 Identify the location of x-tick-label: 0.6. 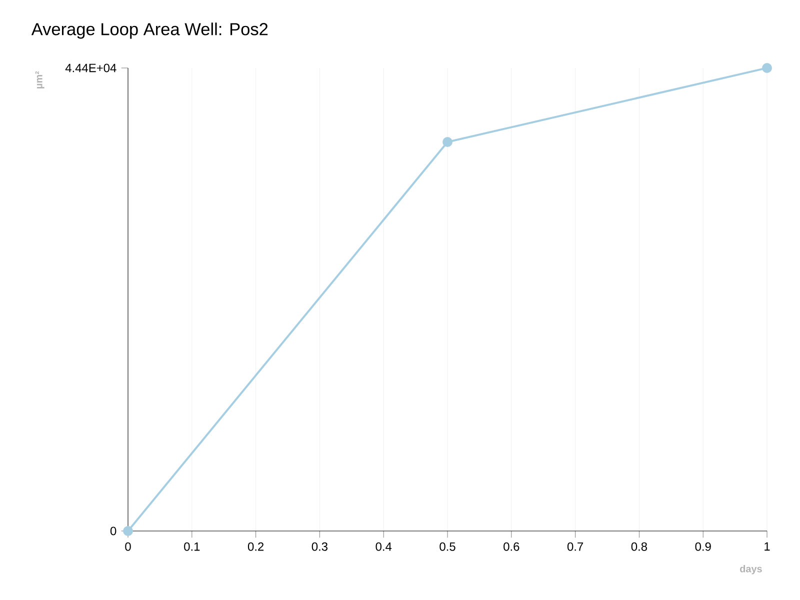
(512, 546).